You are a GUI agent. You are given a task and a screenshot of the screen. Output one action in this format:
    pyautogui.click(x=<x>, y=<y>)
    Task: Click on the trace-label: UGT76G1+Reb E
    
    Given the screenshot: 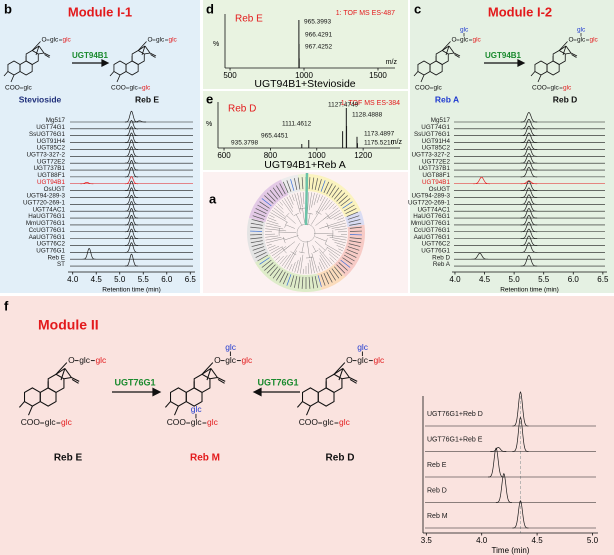 What is the action you would take?
    pyautogui.click(x=455, y=439)
    